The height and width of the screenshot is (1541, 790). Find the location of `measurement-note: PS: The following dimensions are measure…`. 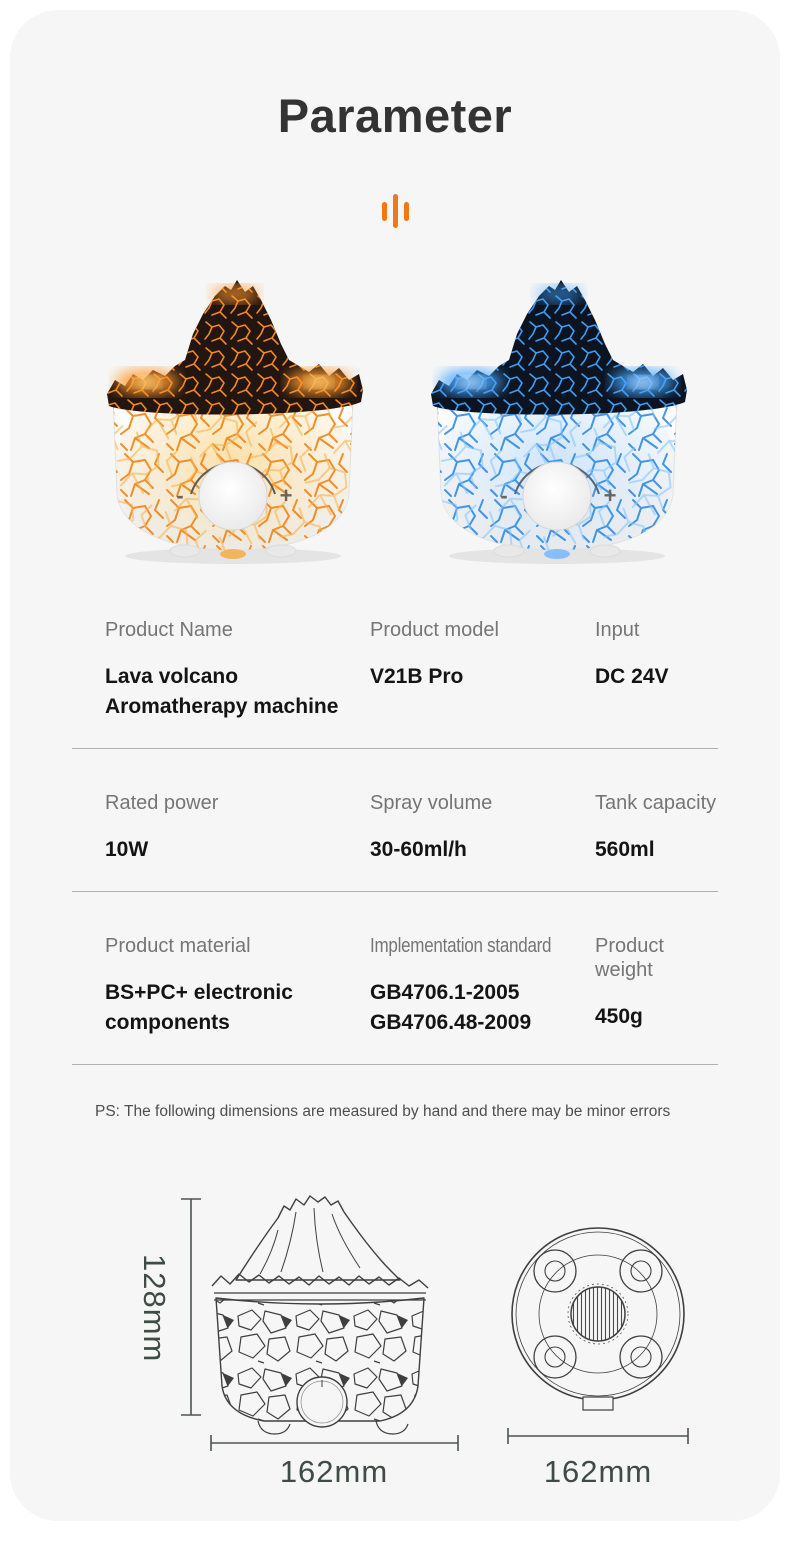

measurement-note: PS: The following dimensions are measure… is located at coordinates (383, 1112).